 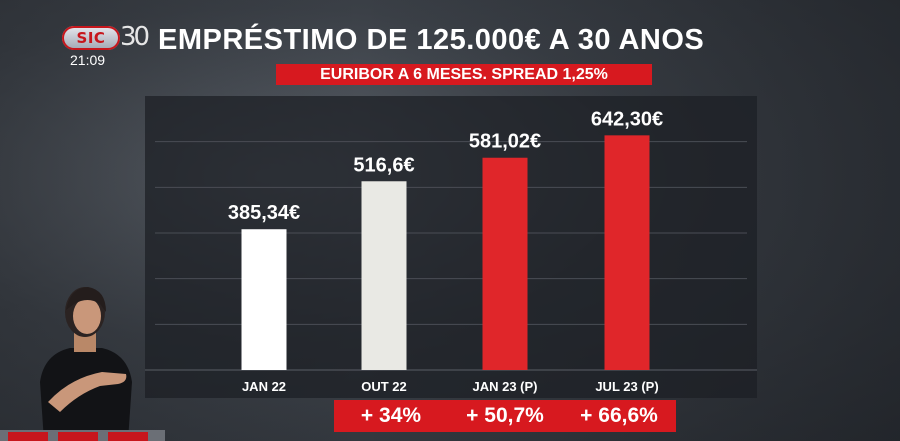 I want to click on category-label: OUT 22, so click(x=384, y=386).